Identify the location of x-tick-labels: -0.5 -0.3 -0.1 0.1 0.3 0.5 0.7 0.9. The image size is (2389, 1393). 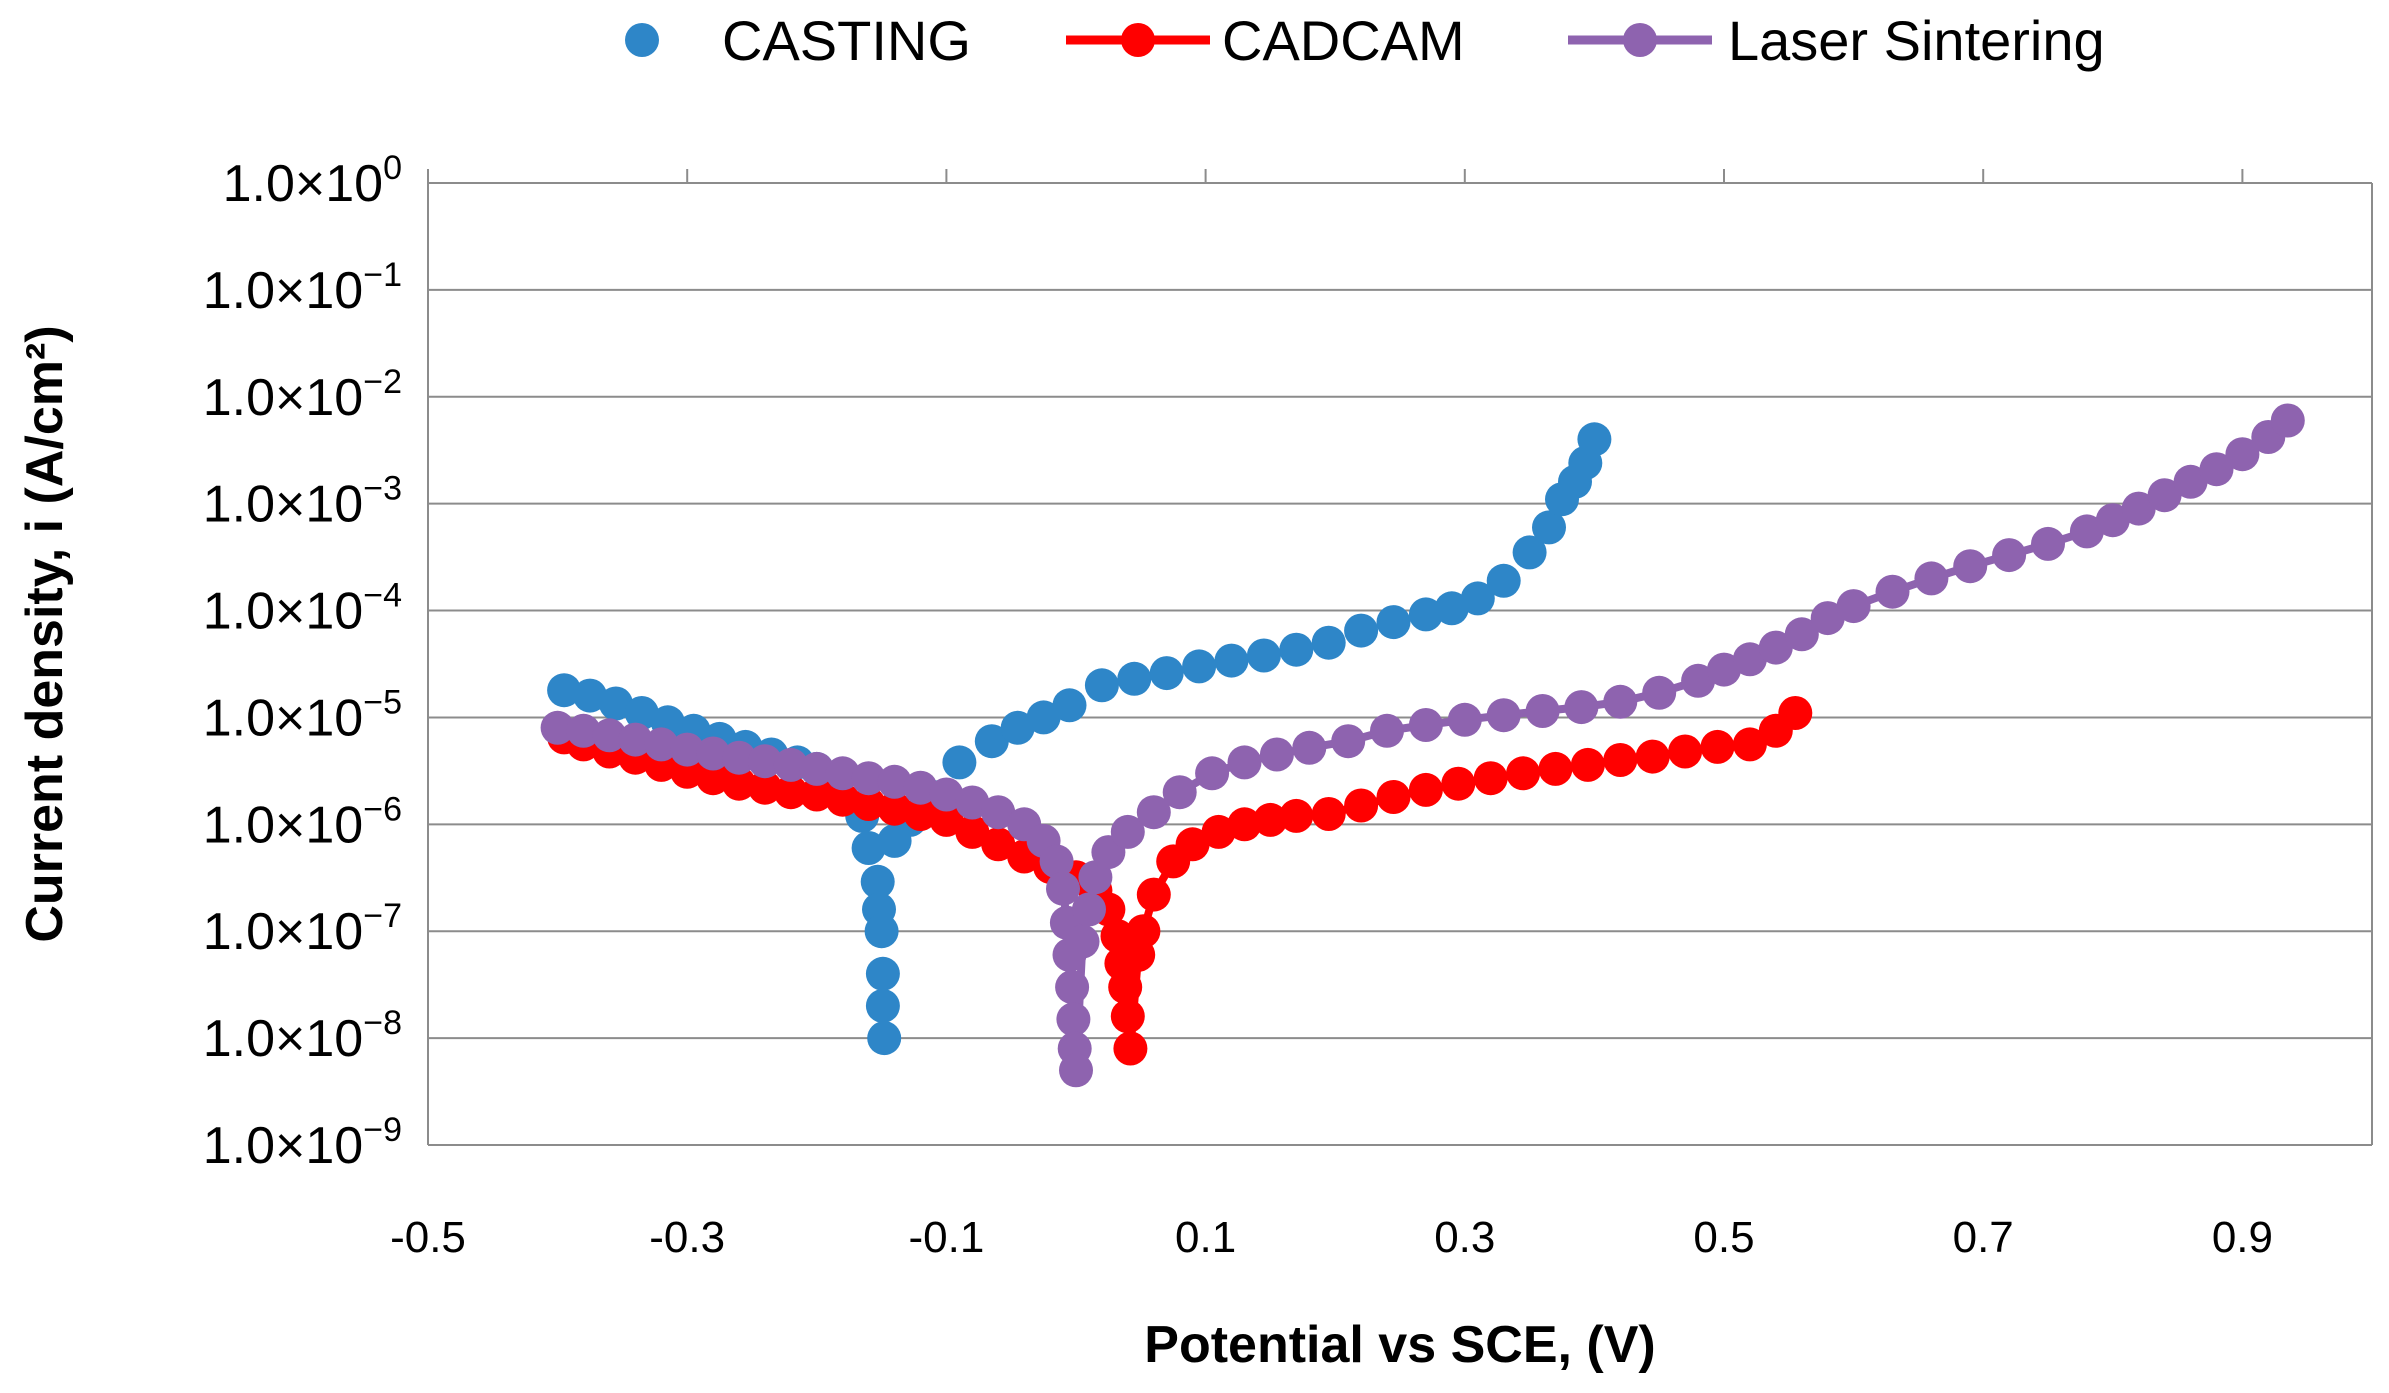
(1331, 1237).